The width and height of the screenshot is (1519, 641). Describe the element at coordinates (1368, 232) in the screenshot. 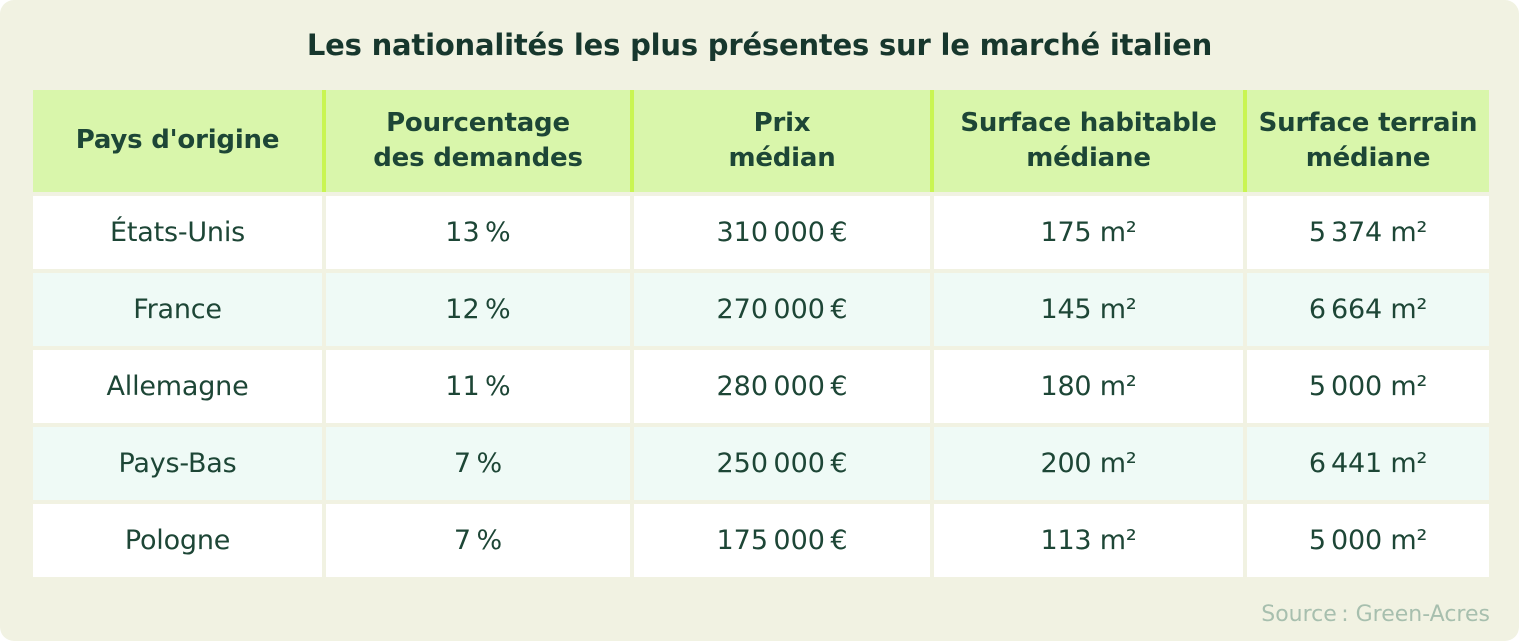

I see `cell-land-area: 5 374 m²` at that location.